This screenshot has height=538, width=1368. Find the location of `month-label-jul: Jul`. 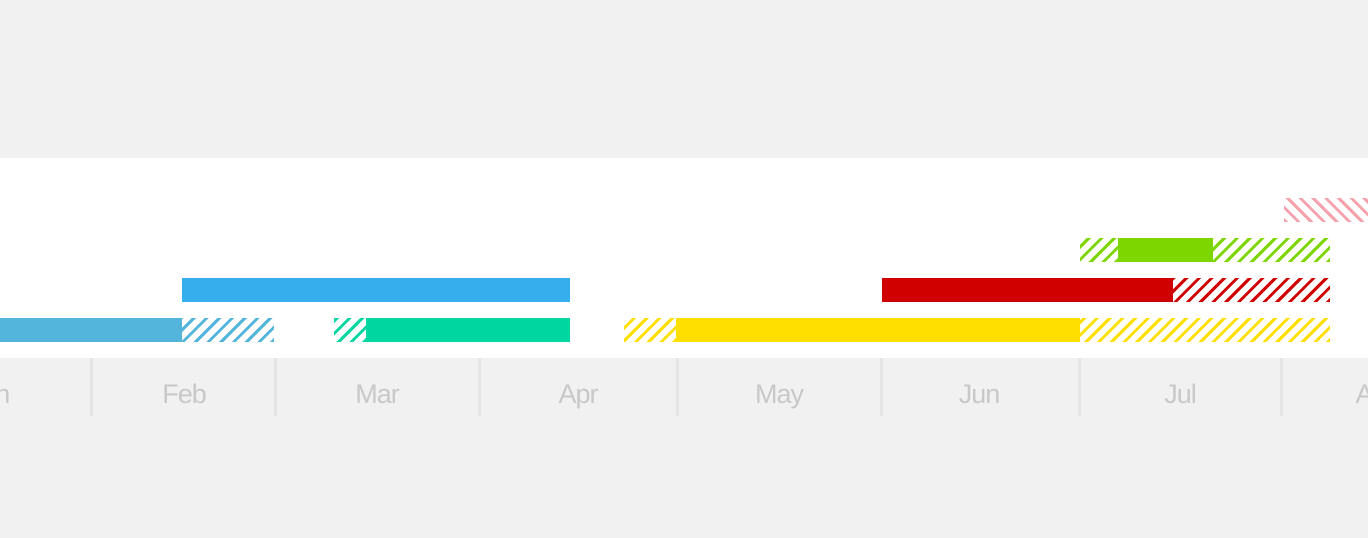

month-label-jul: Jul is located at coordinates (1180, 394).